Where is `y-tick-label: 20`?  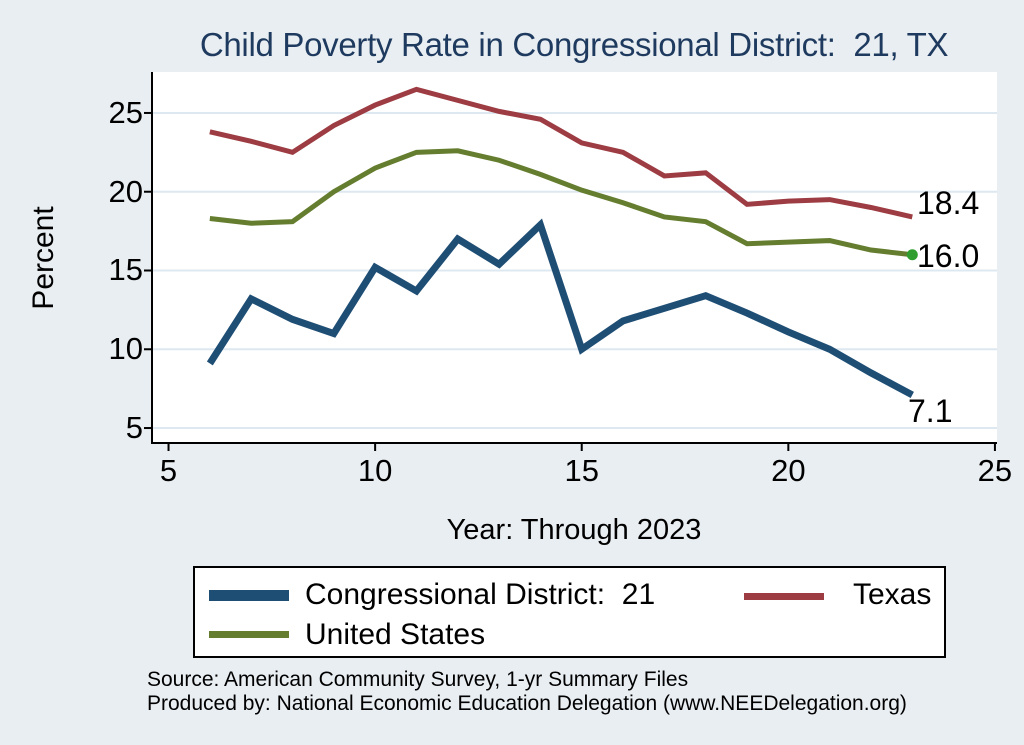 y-tick-label: 20 is located at coordinates (125, 191).